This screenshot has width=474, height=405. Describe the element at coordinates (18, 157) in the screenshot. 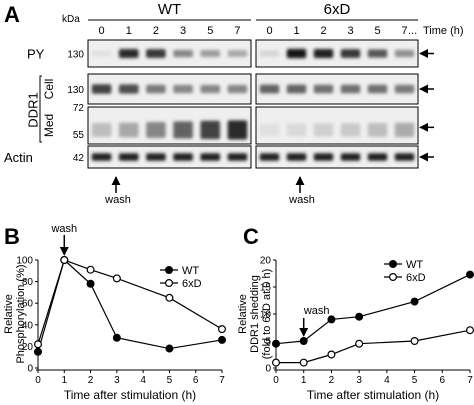

I see `row-label-actin: Actin` at that location.